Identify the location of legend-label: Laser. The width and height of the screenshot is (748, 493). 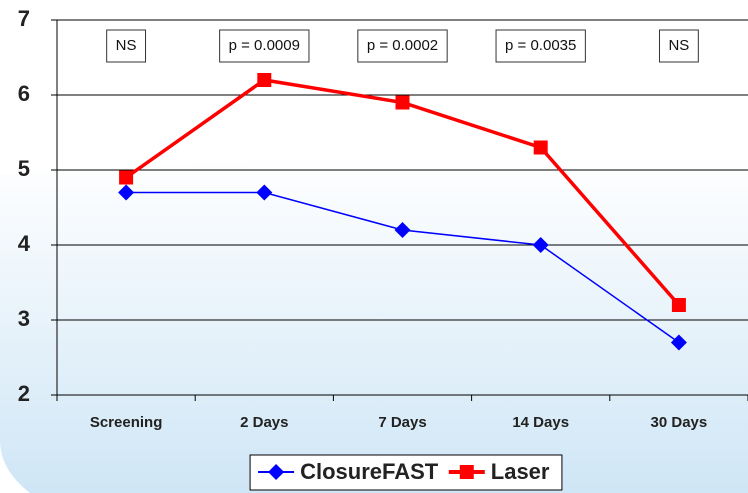
(520, 471).